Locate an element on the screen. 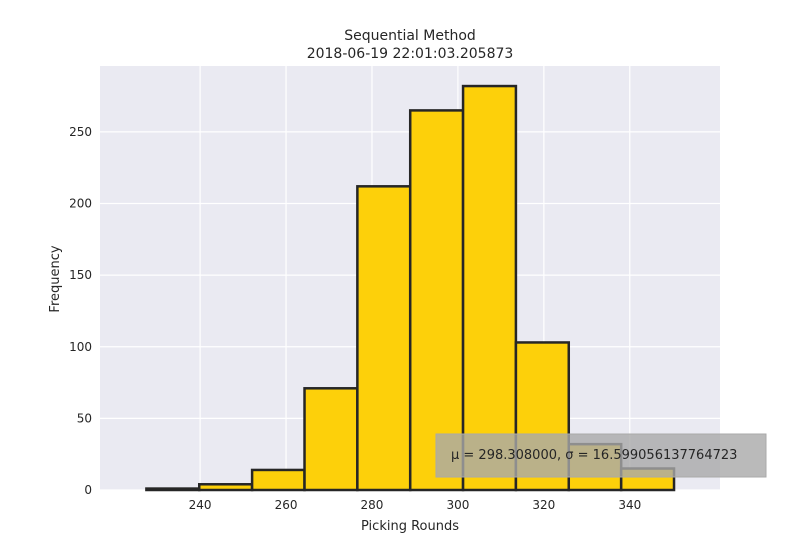  y-tick-label: 250 is located at coordinates (80, 132).